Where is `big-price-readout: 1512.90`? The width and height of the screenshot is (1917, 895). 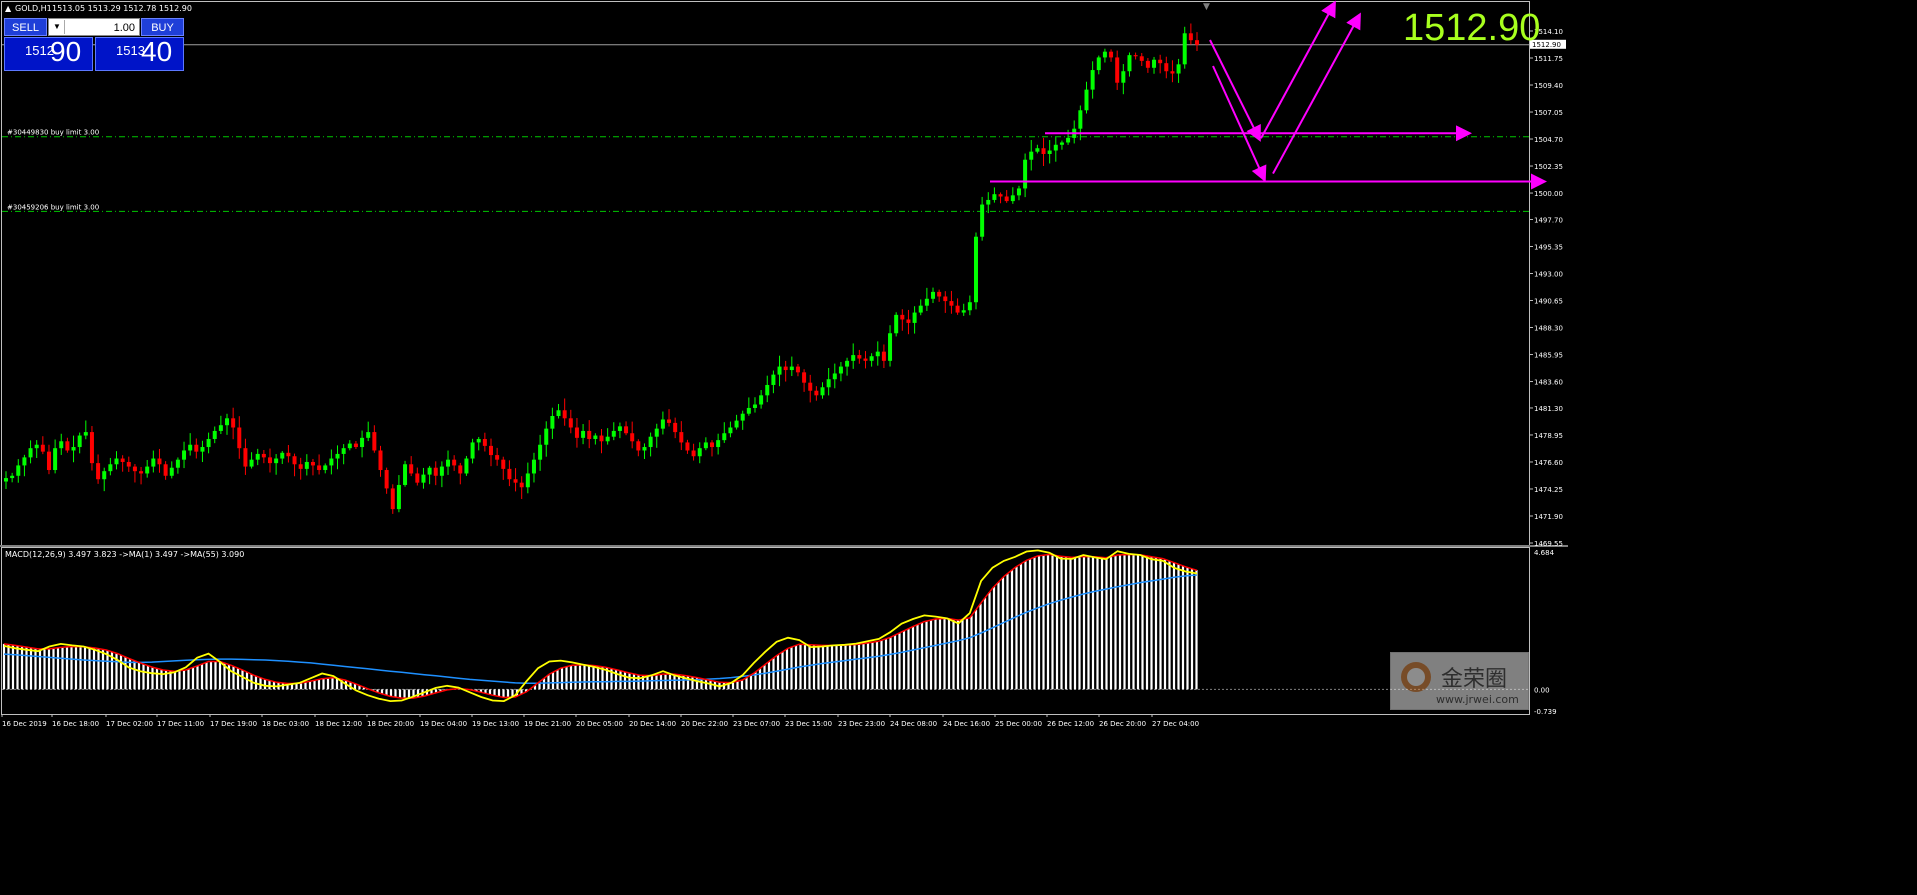
big-price-readout: 1512.90 is located at coordinates (1472, 28).